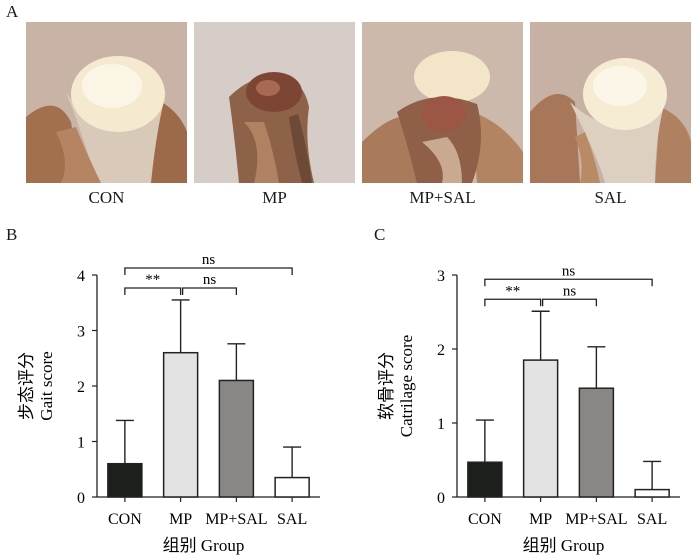 The width and height of the screenshot is (700, 560). What do you see at coordinates (81, 276) in the screenshot?
I see `y-tick-label: 4` at bounding box center [81, 276].